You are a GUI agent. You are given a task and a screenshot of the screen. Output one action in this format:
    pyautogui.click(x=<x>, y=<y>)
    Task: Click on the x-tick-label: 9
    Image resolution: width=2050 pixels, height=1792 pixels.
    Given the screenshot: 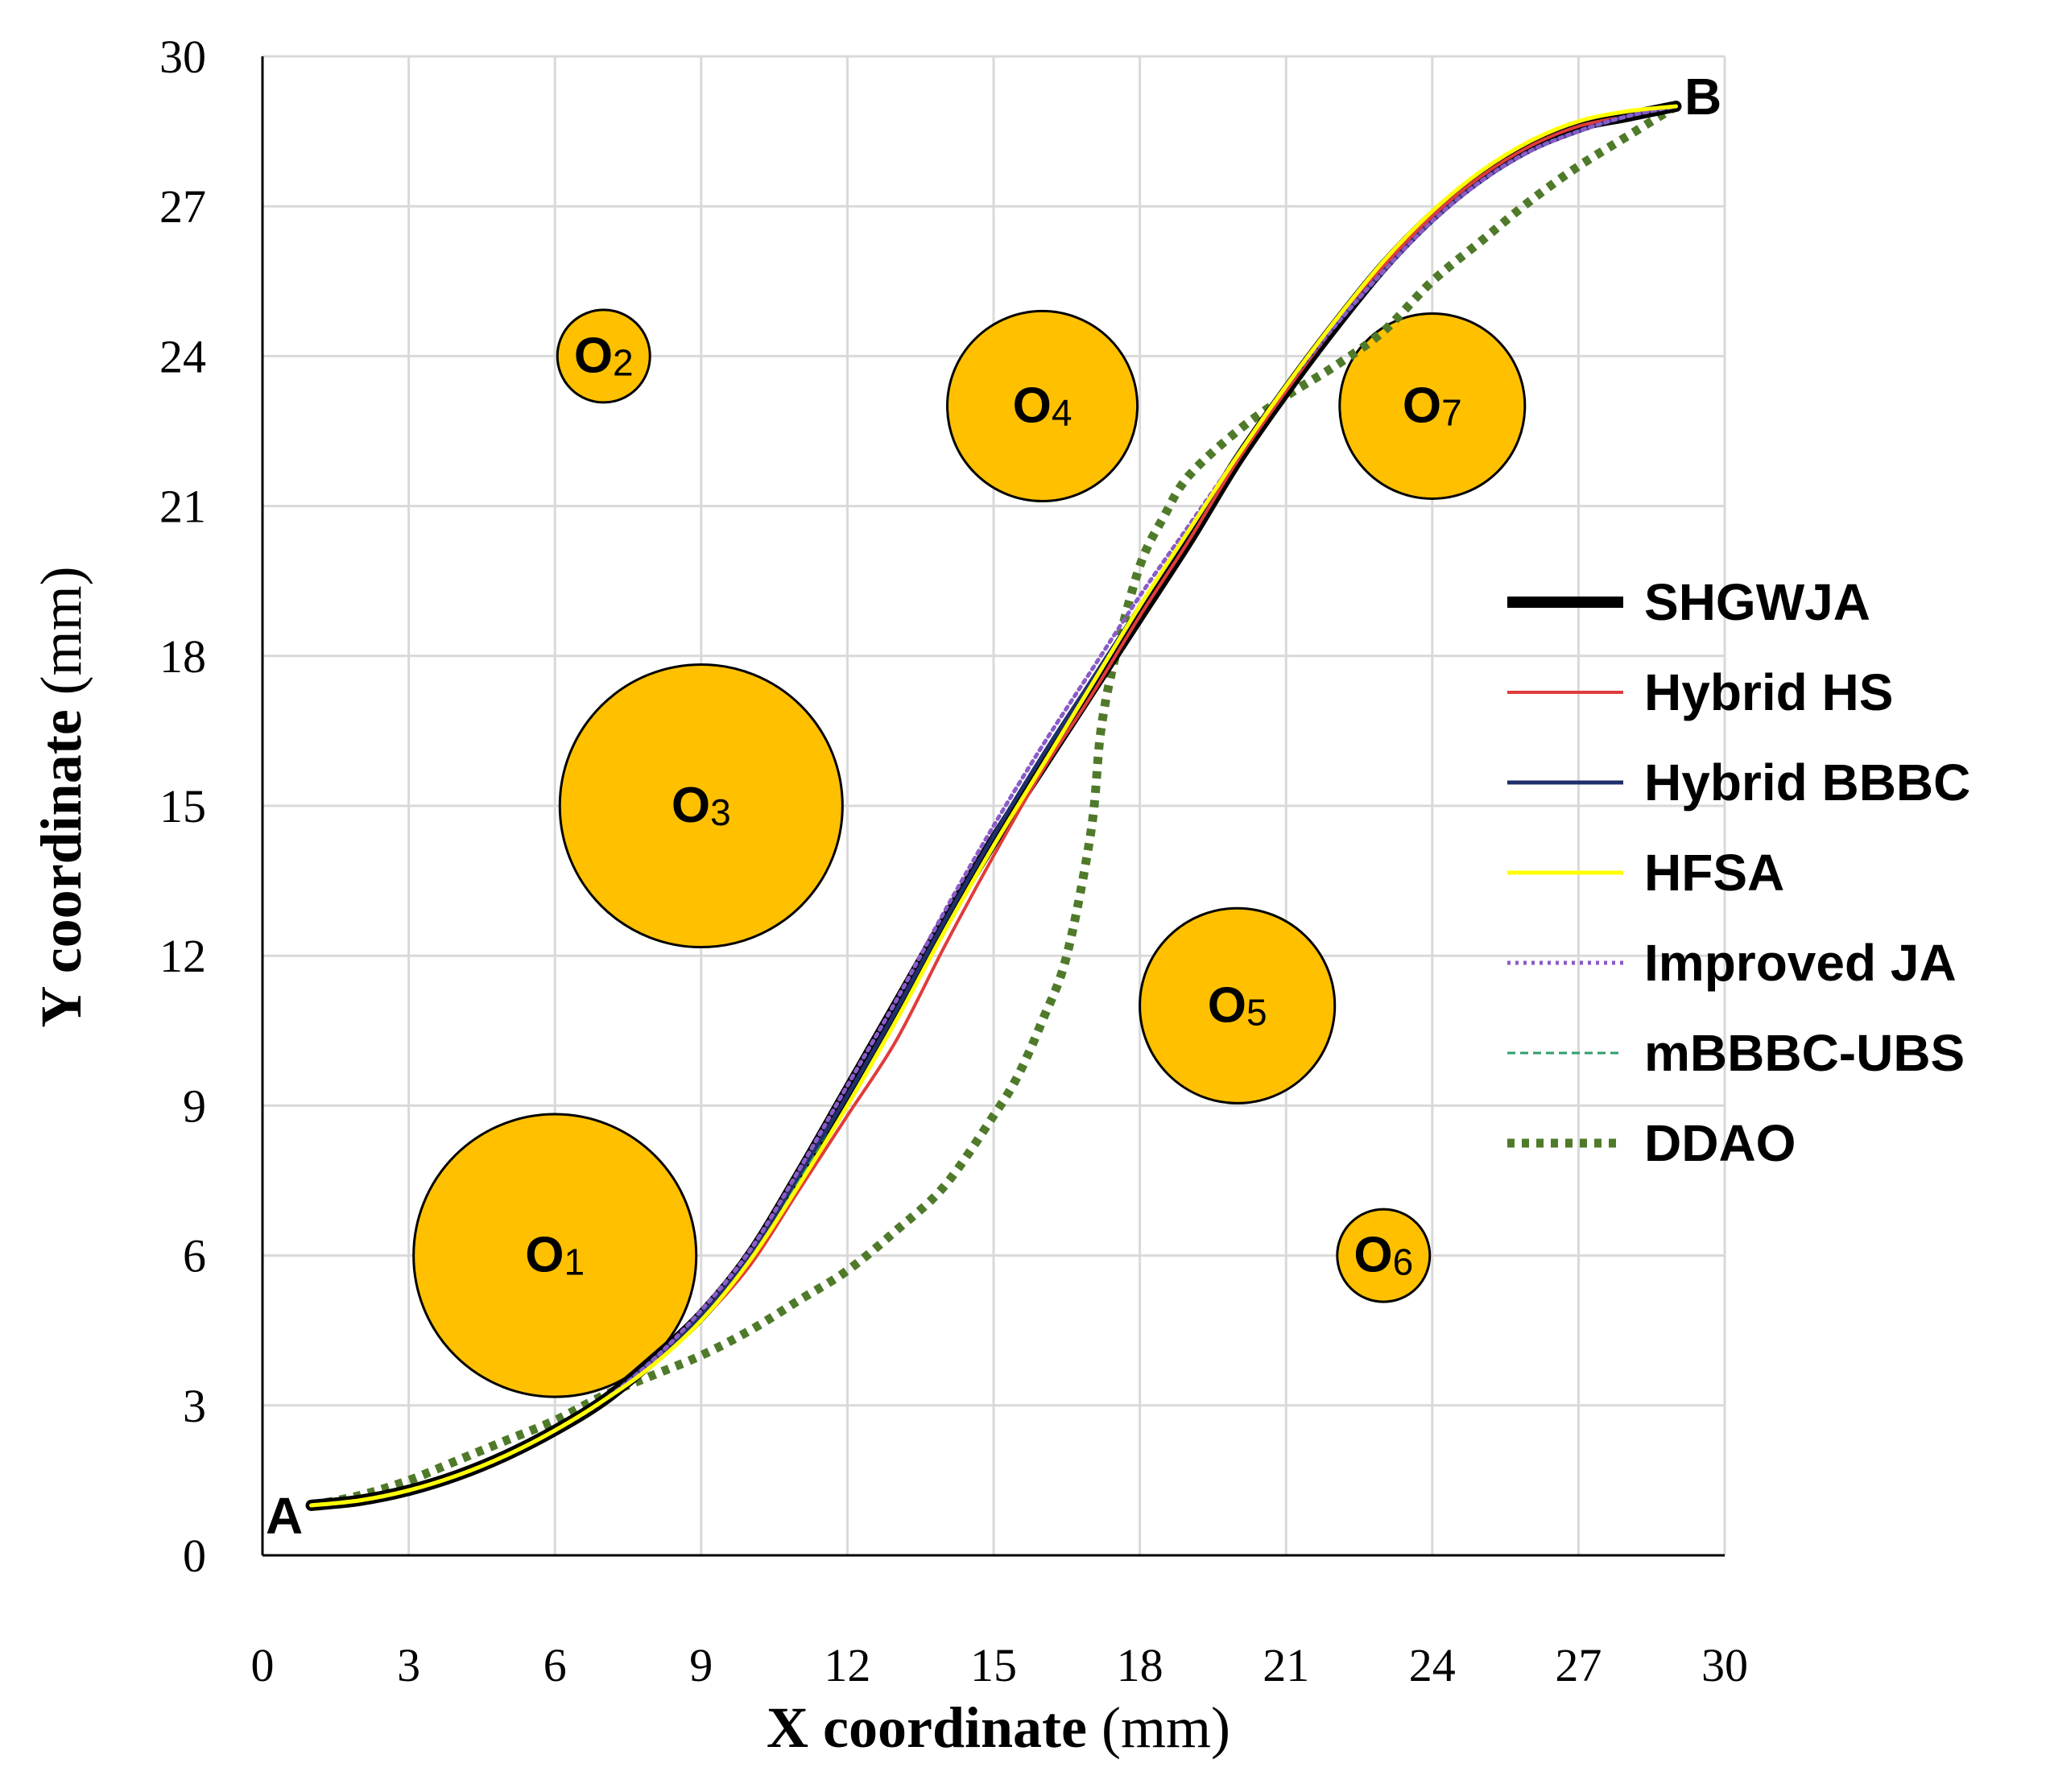 What is the action you would take?
    pyautogui.click(x=701, y=1665)
    